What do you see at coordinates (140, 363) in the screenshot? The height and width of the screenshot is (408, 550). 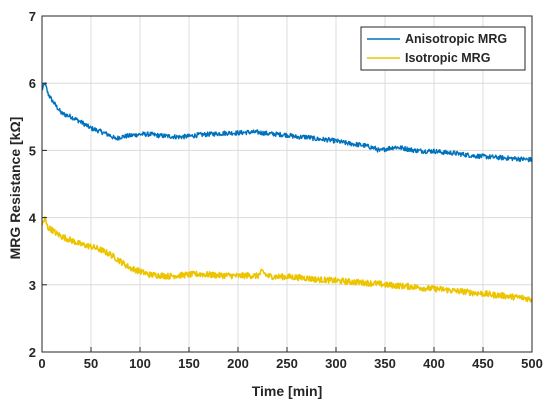 I see `x-tick-label: 100` at bounding box center [140, 363].